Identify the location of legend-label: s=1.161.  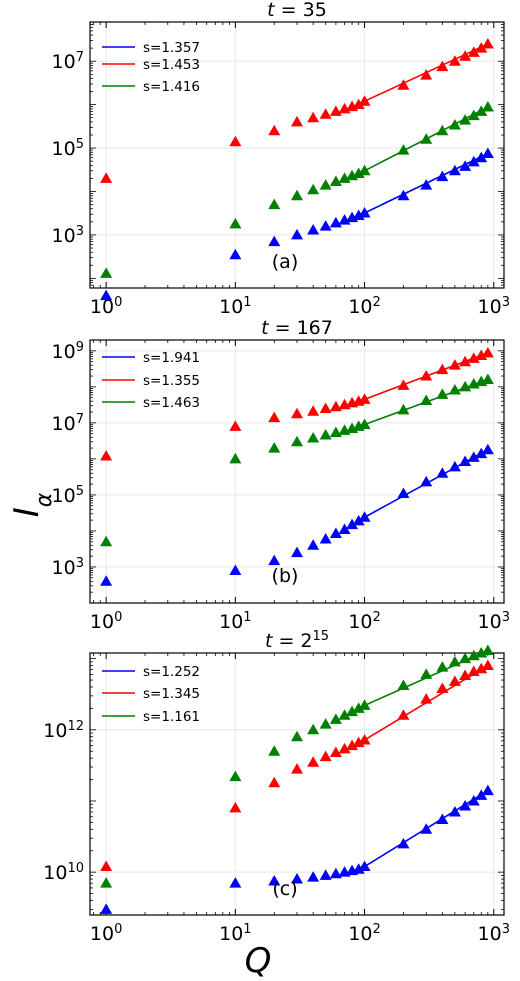
(171, 717).